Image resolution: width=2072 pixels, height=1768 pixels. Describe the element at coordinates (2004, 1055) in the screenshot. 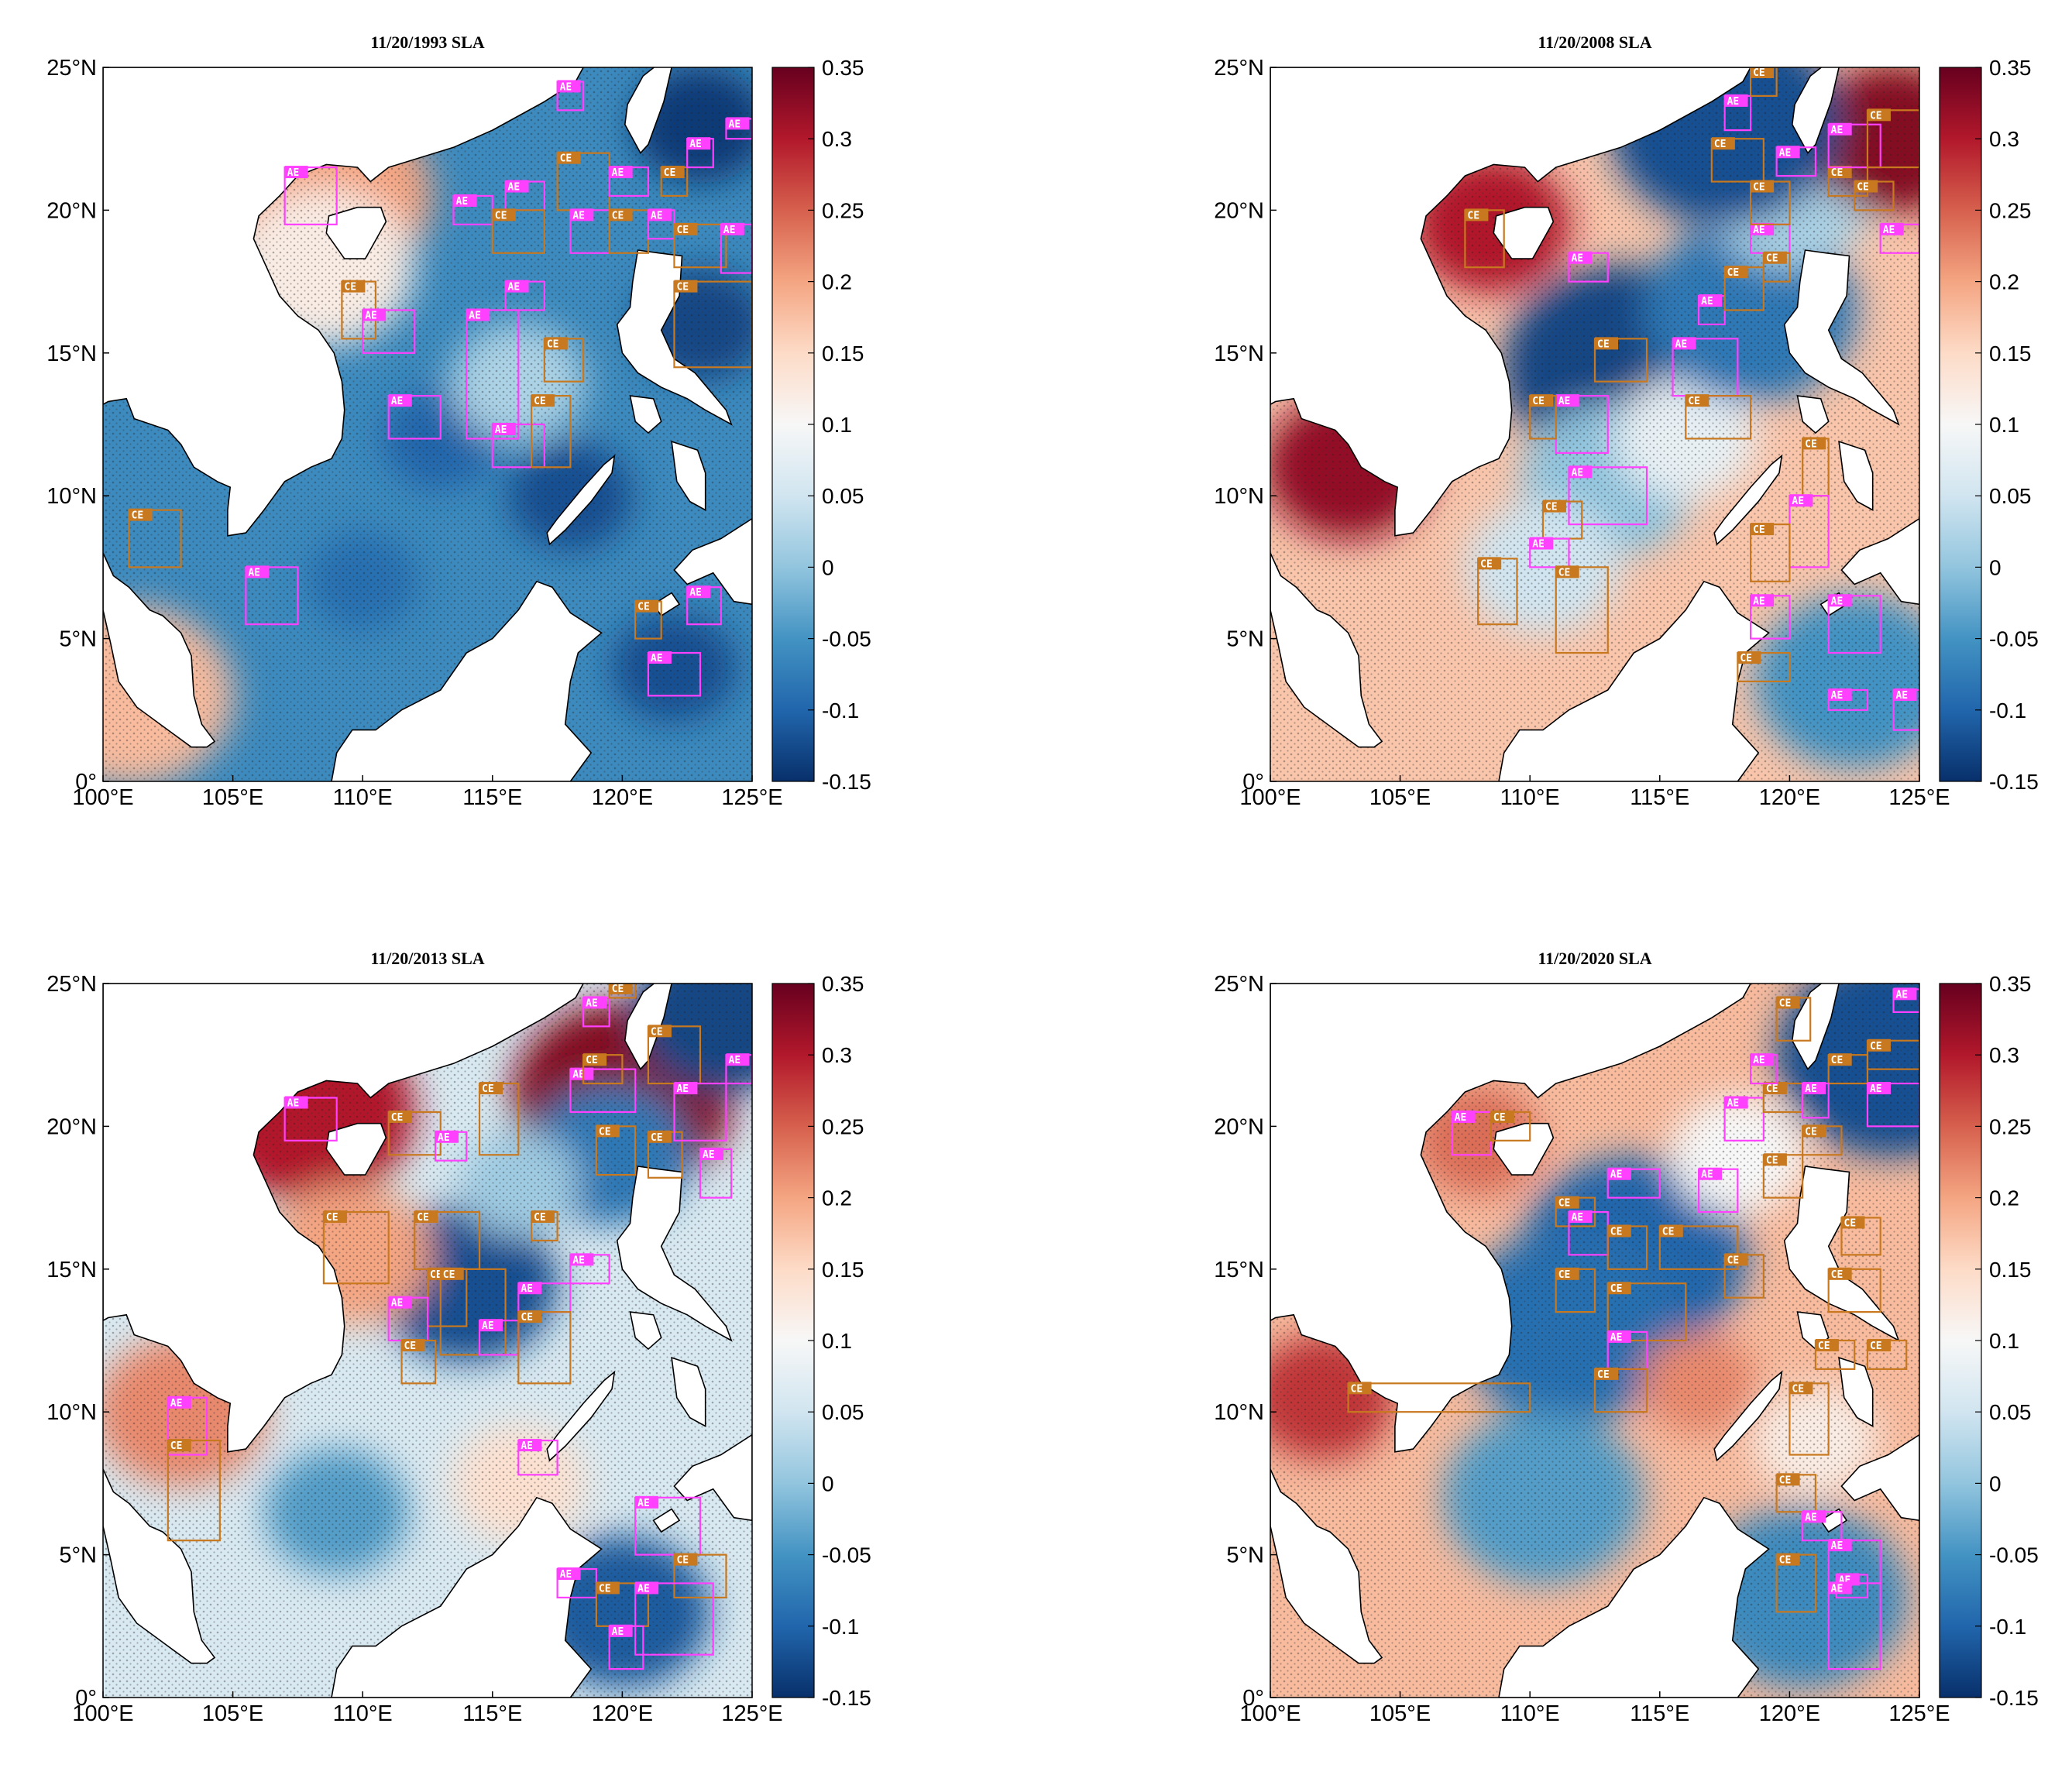

I see `colorbar-tick-label: 0.3` at that location.